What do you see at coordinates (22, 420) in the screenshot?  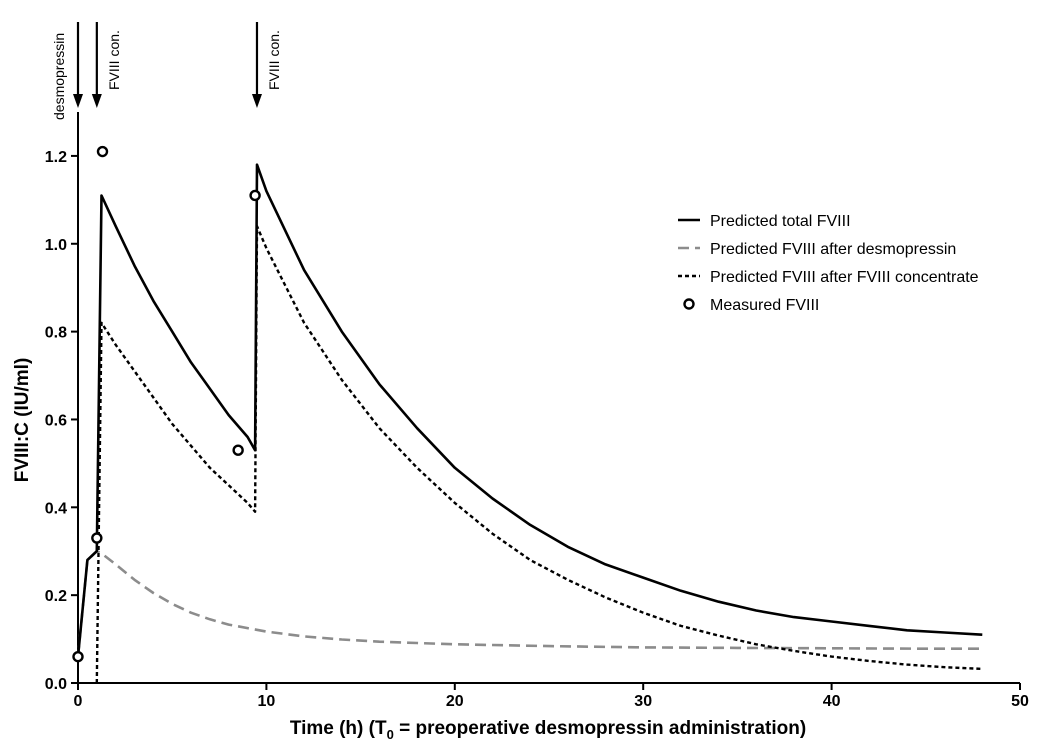 I see `y-axis-title: FVIII:C (IU/ml)` at bounding box center [22, 420].